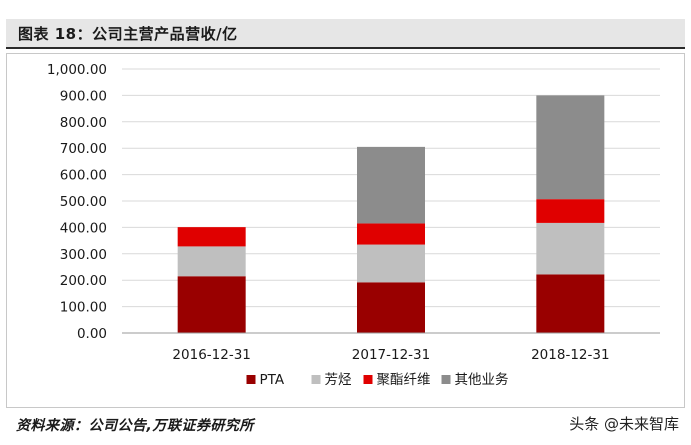  What do you see at coordinates (391, 355) in the screenshot?
I see `x-tick-label: 2017-12-31` at bounding box center [391, 355].